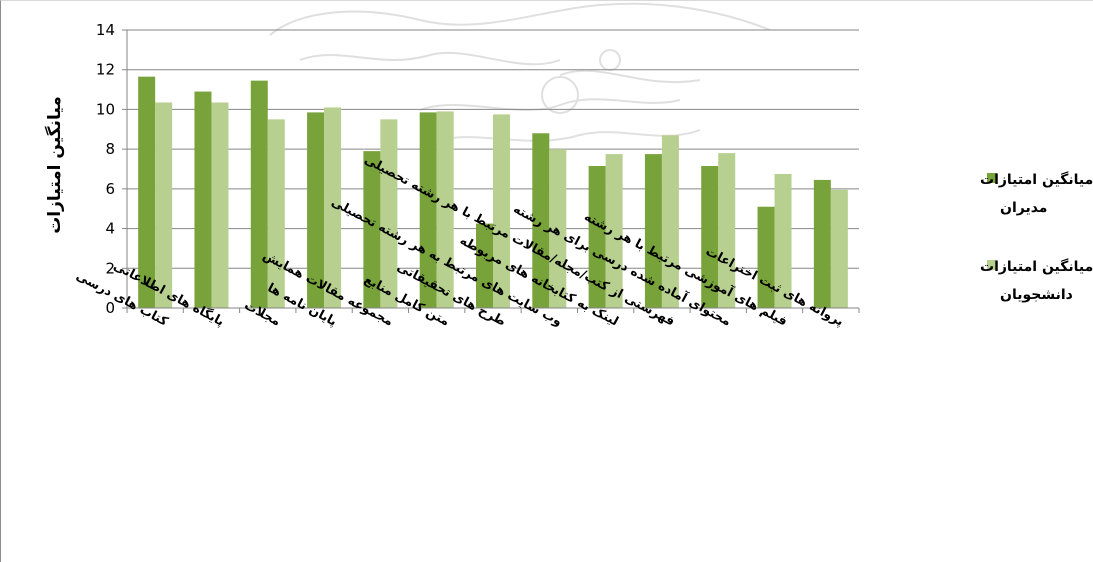 This screenshot has width=1093, height=562. I want to click on y-tick-label: 8, so click(110, 149).